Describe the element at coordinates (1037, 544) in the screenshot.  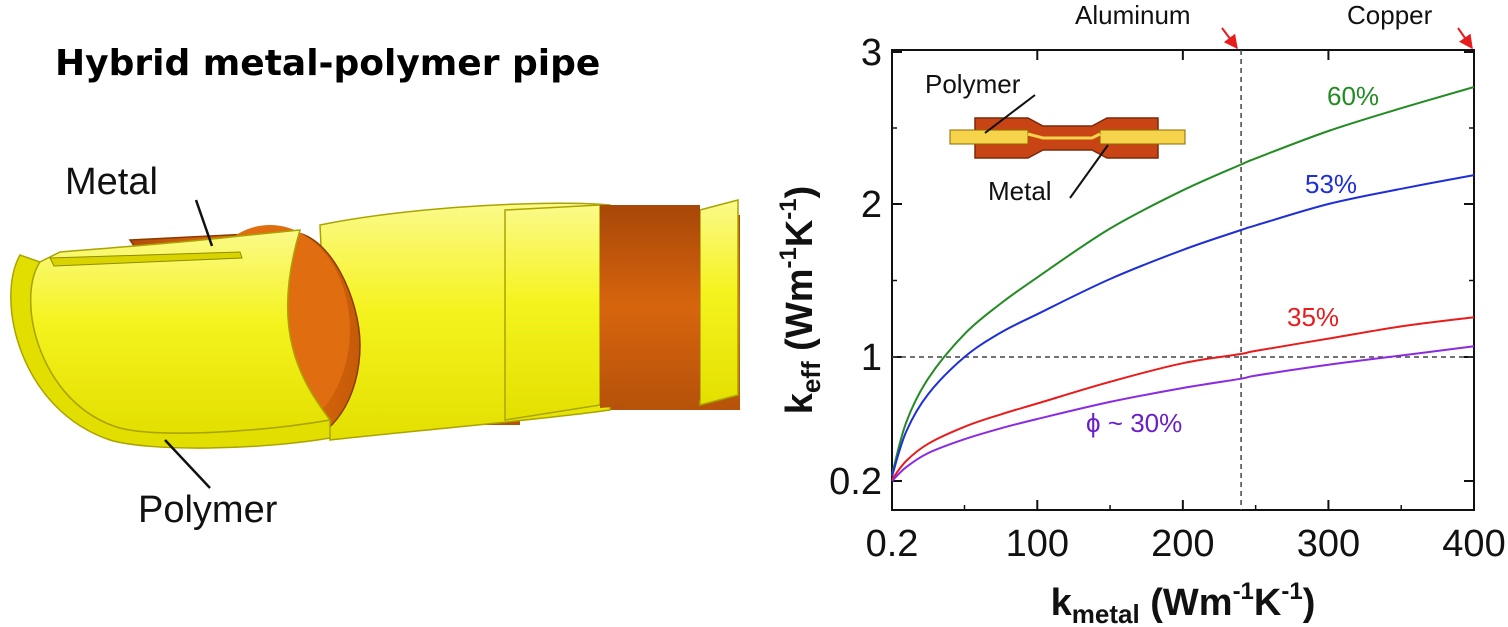
I see `x-tick-label-1: 100` at that location.